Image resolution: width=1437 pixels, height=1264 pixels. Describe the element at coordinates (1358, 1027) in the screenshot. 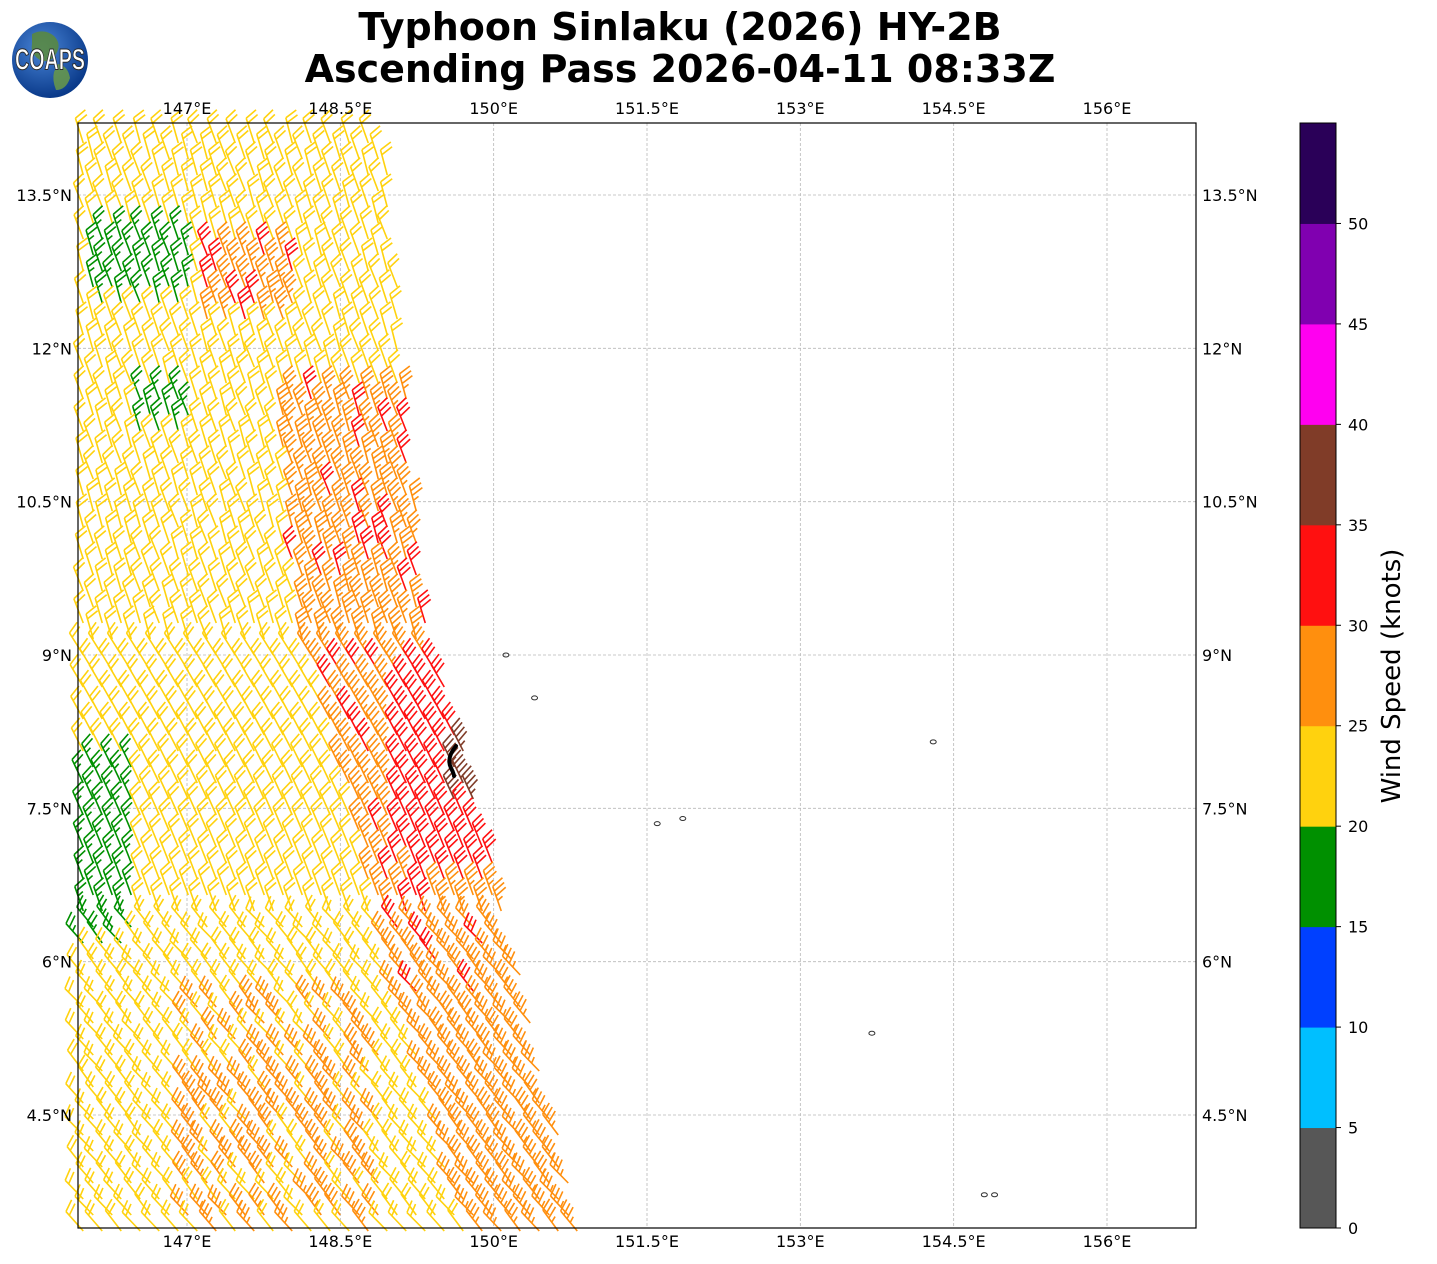

I see `colorbar-tick-label: 10` at that location.